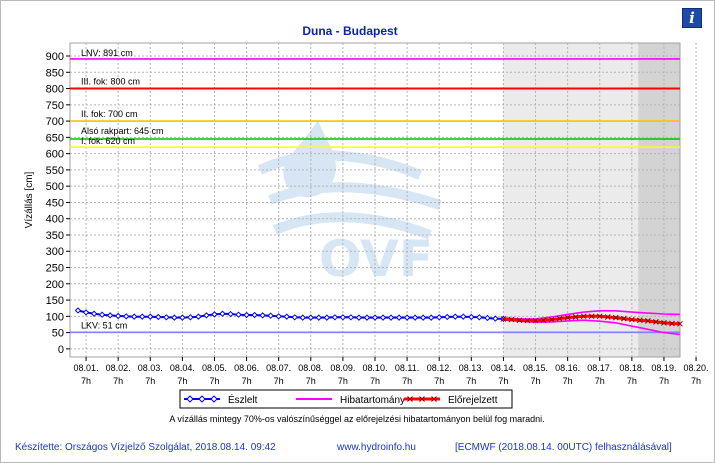 The width and height of the screenshot is (715, 463). I want to click on legend-item: Hibatartomány, so click(350, 400).